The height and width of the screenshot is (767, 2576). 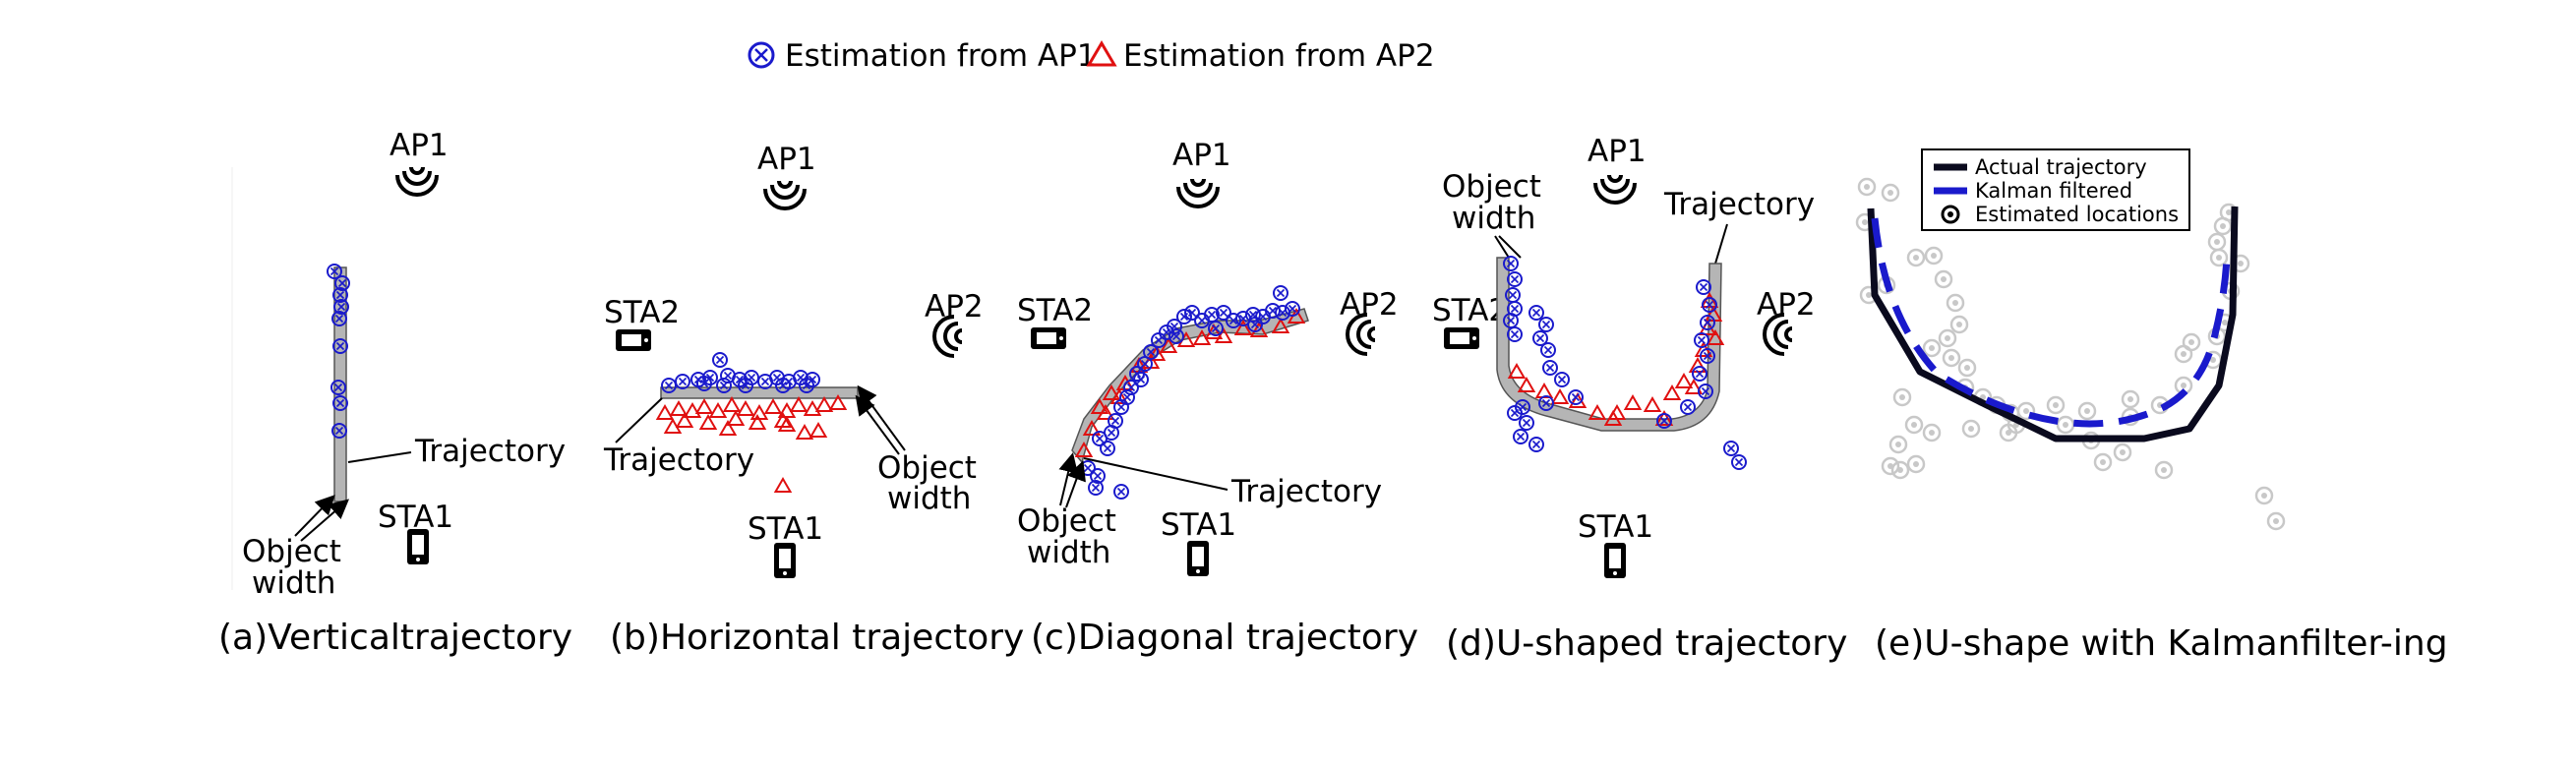 I want to click on panel-e-actual-trajectory, so click(x=2053, y=324).